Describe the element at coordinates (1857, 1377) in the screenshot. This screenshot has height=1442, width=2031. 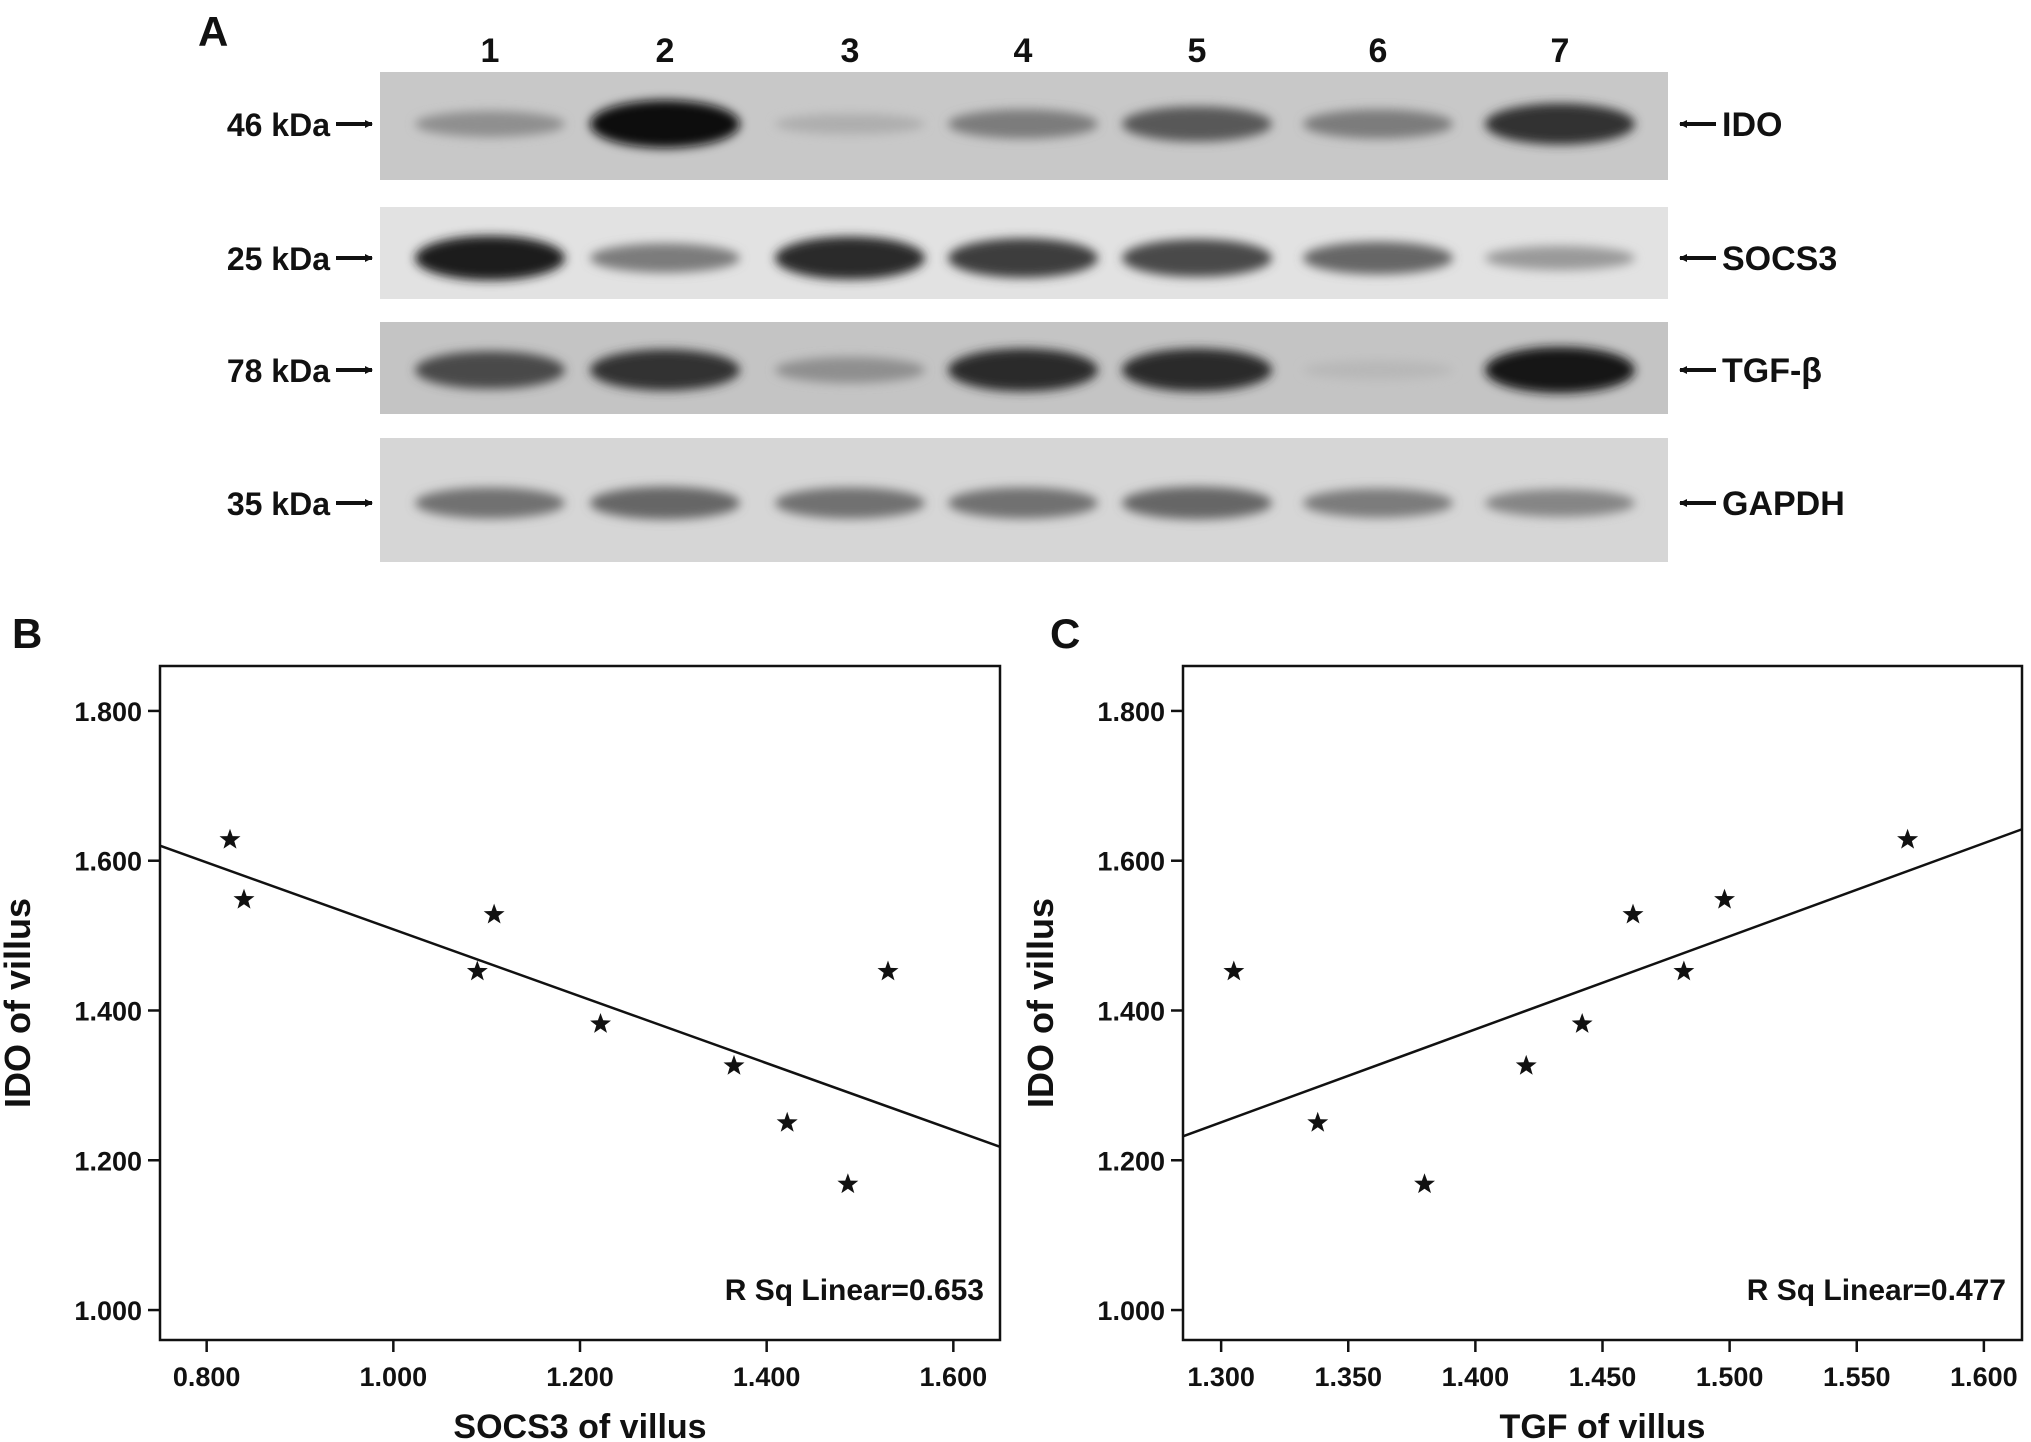
I see `x-tick-label: 1.550` at that location.